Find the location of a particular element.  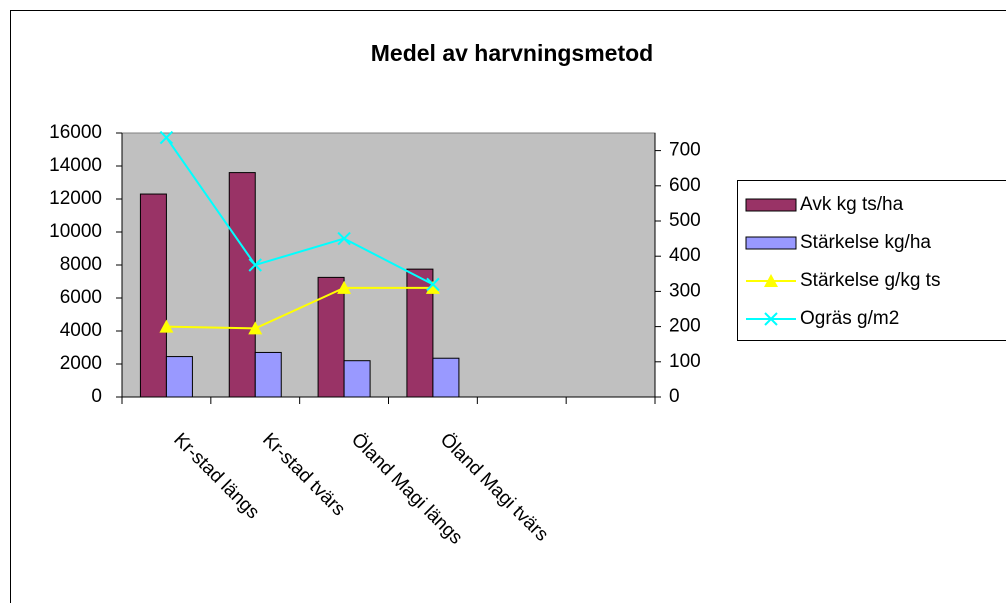

y-tick-label: 0 is located at coordinates (96, 396).